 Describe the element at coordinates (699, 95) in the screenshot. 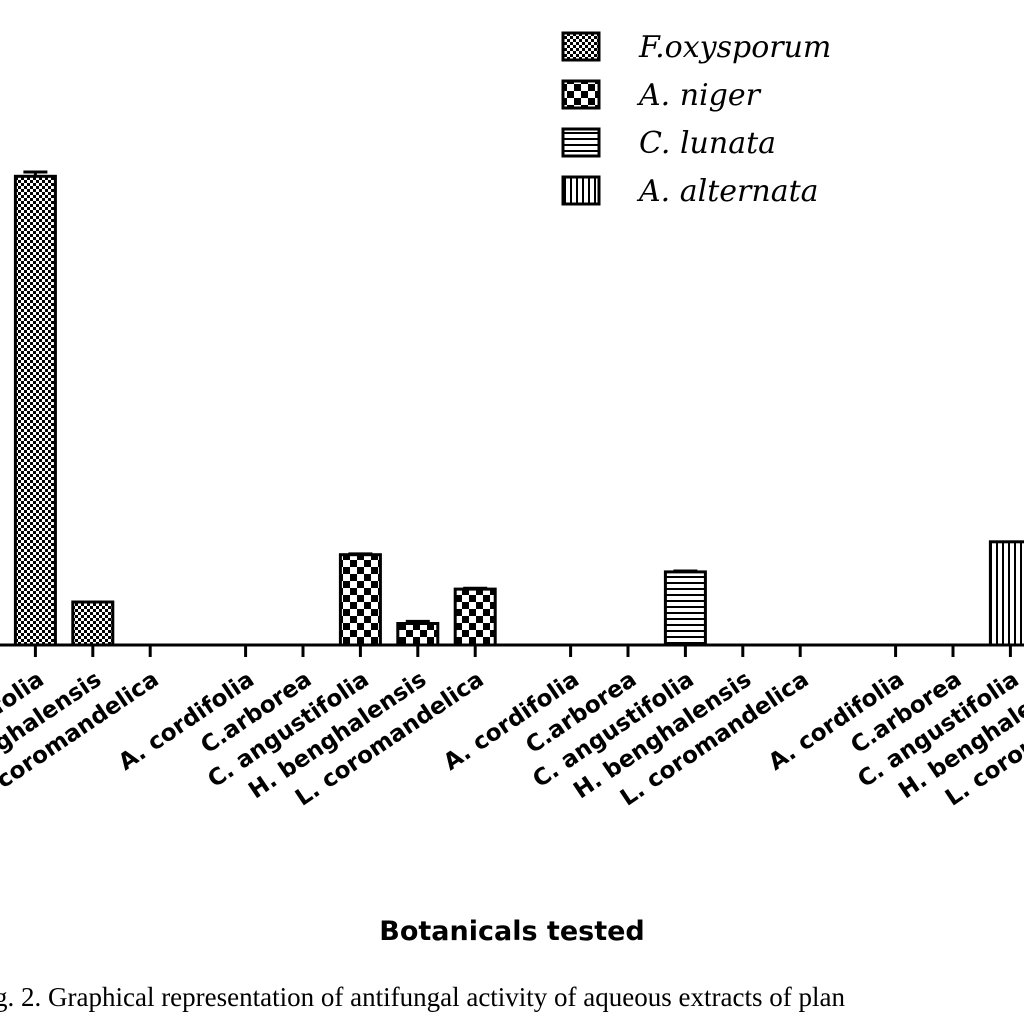

I see `legend-label: A. niger` at that location.